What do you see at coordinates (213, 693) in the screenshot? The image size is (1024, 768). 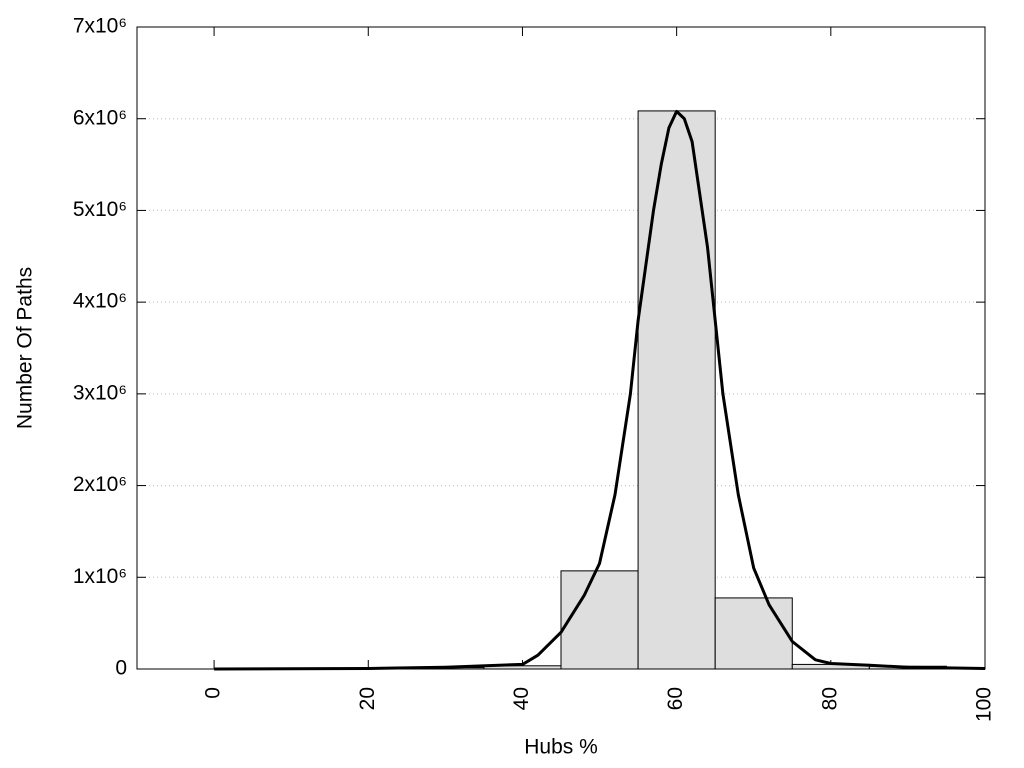 I see `x-tick-label: 0` at bounding box center [213, 693].